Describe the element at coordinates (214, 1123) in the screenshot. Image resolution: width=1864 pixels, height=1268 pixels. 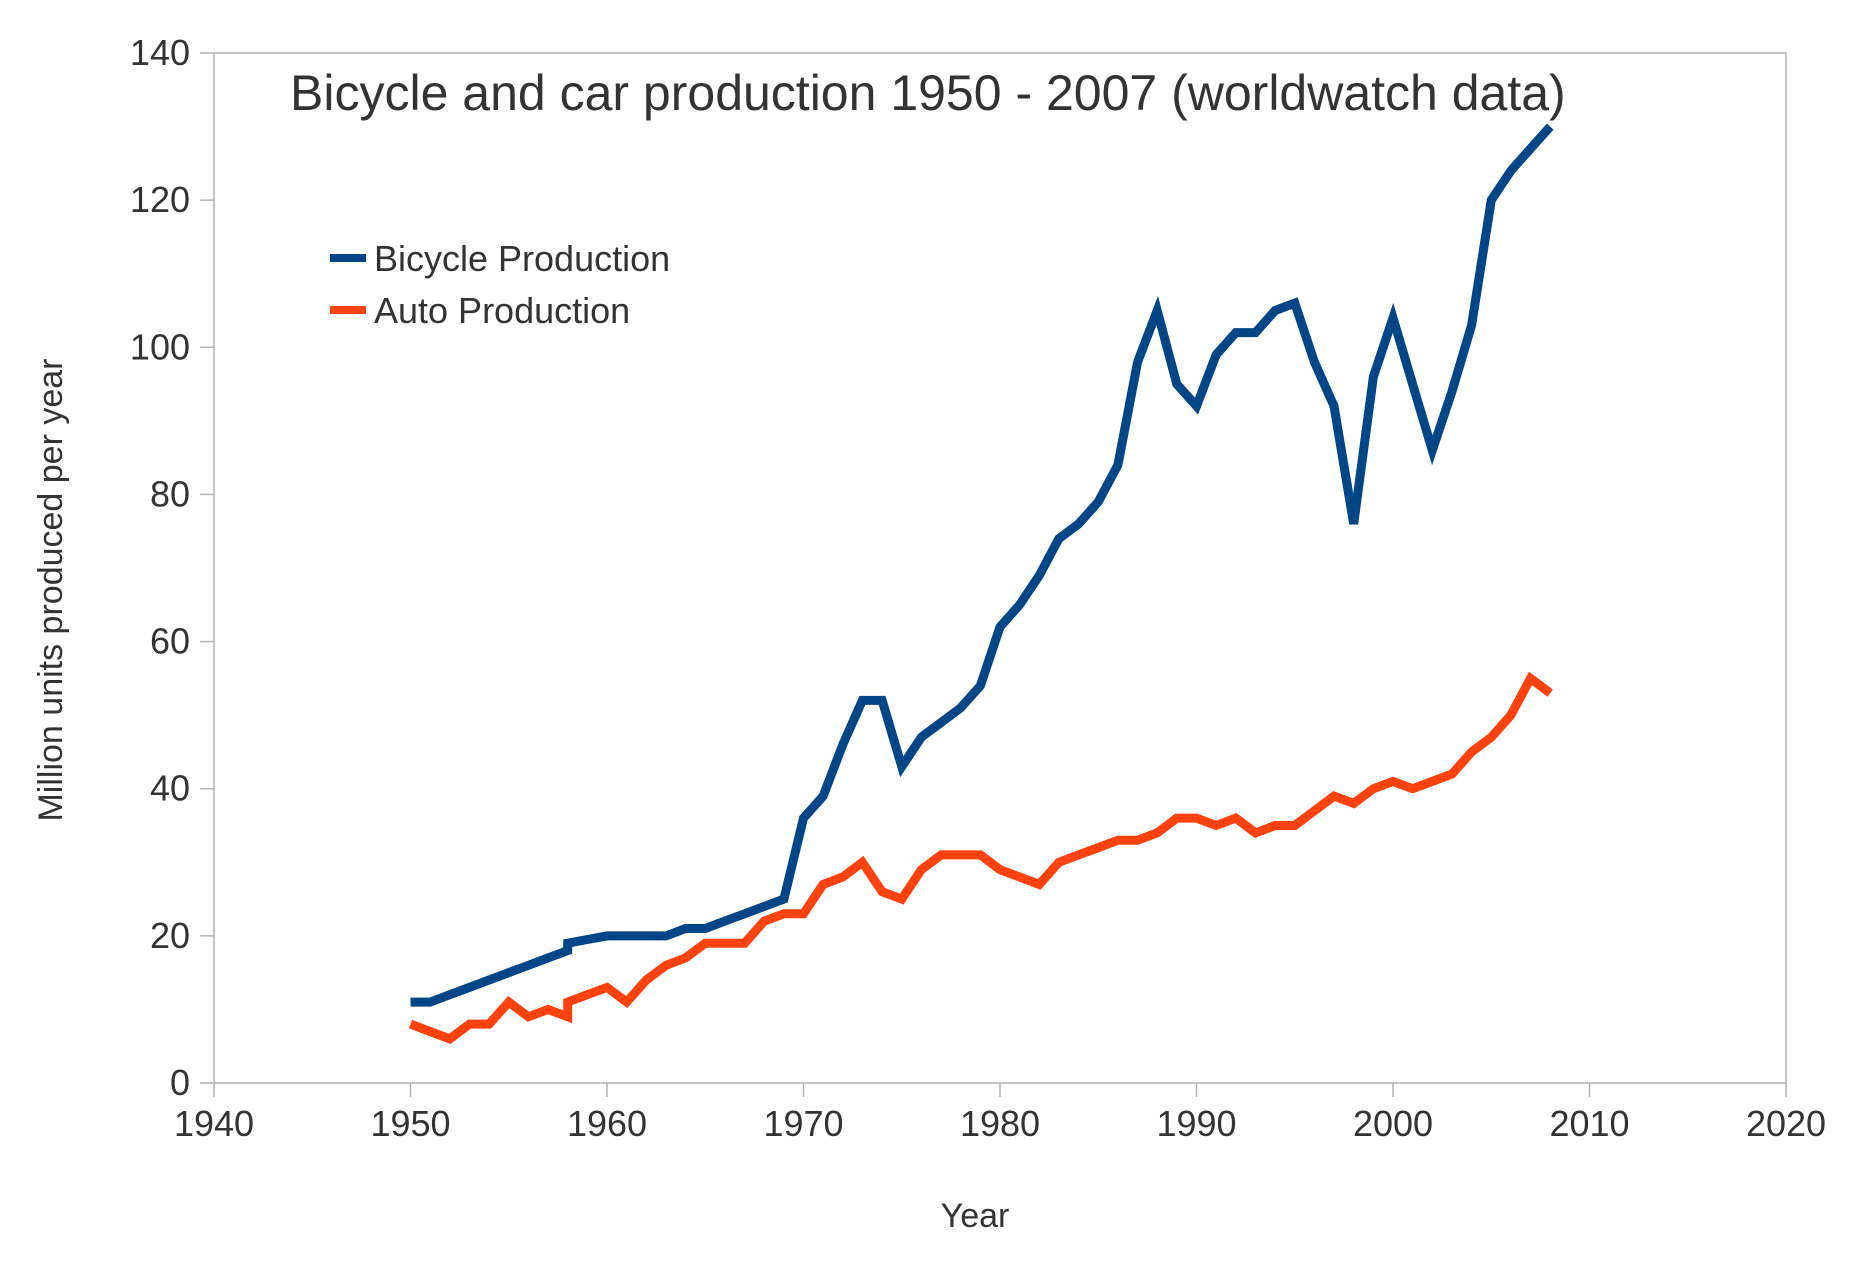
I see `x-tick-label: 1940` at that location.